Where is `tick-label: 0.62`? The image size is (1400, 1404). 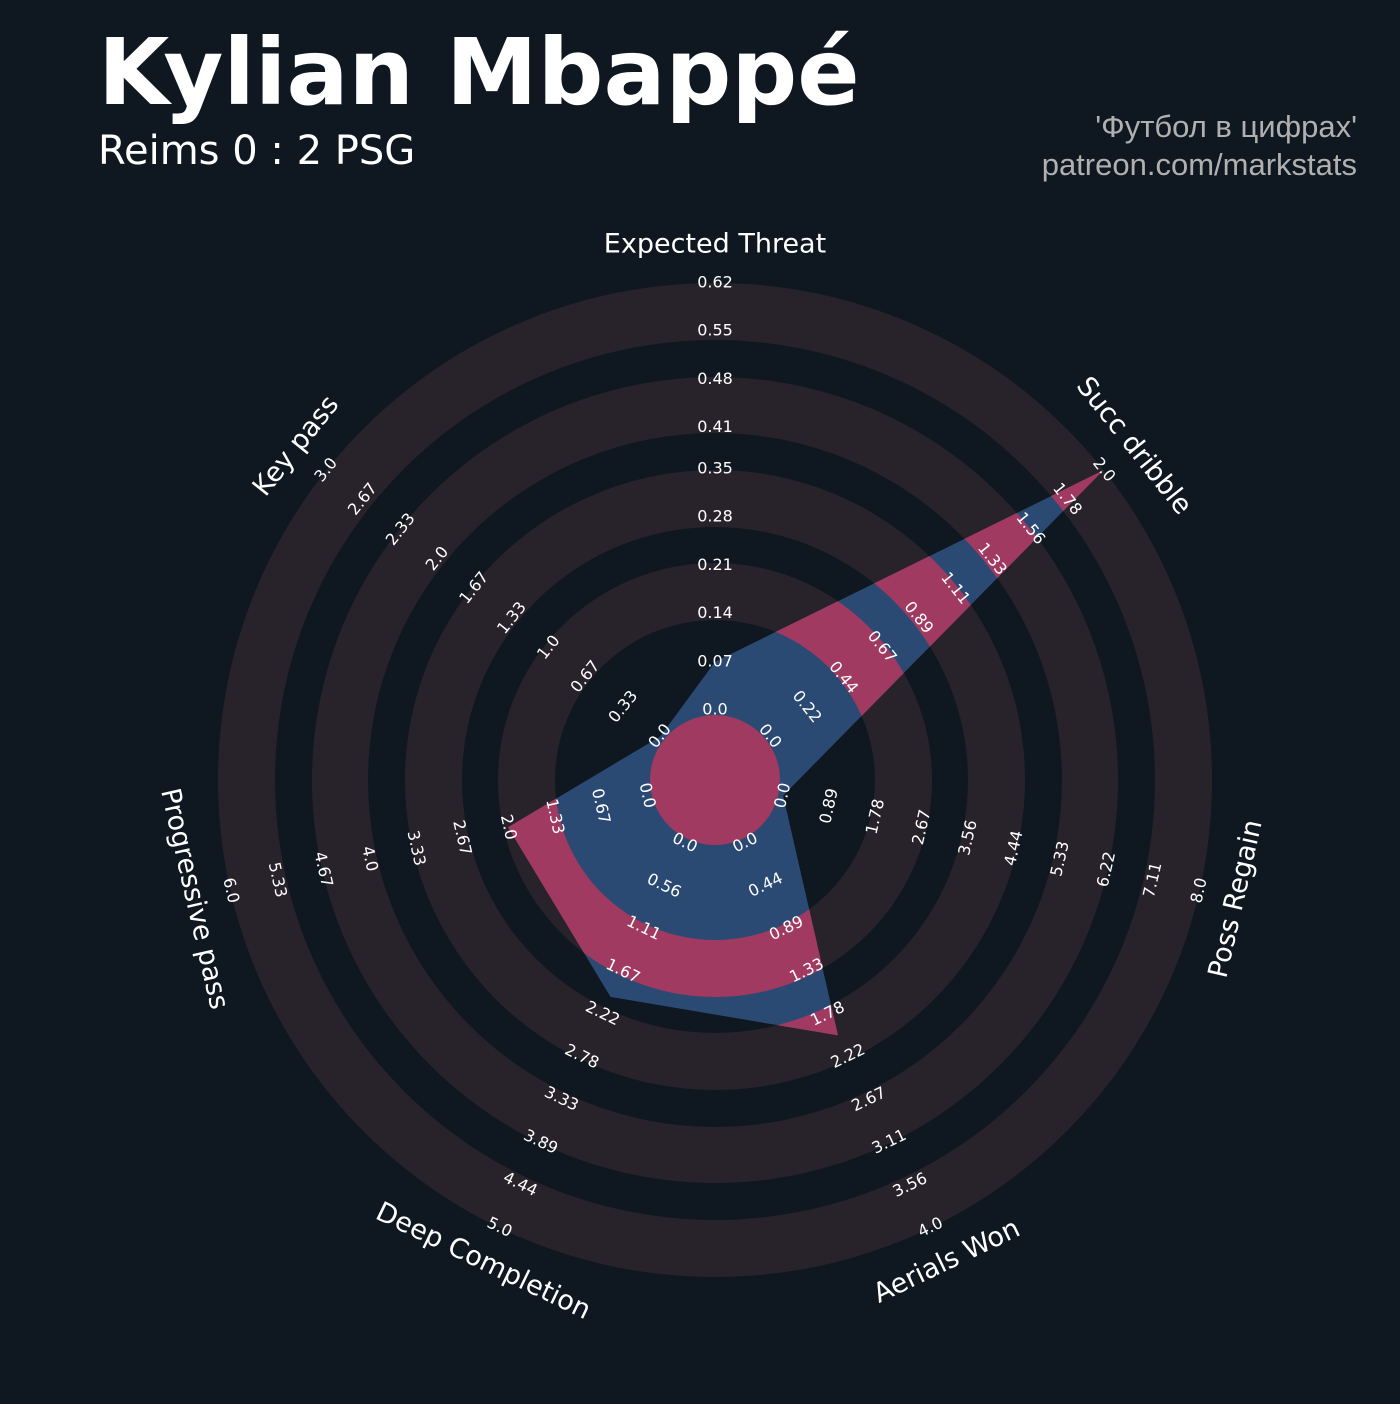
tick-label: 0.62 is located at coordinates (715, 282).